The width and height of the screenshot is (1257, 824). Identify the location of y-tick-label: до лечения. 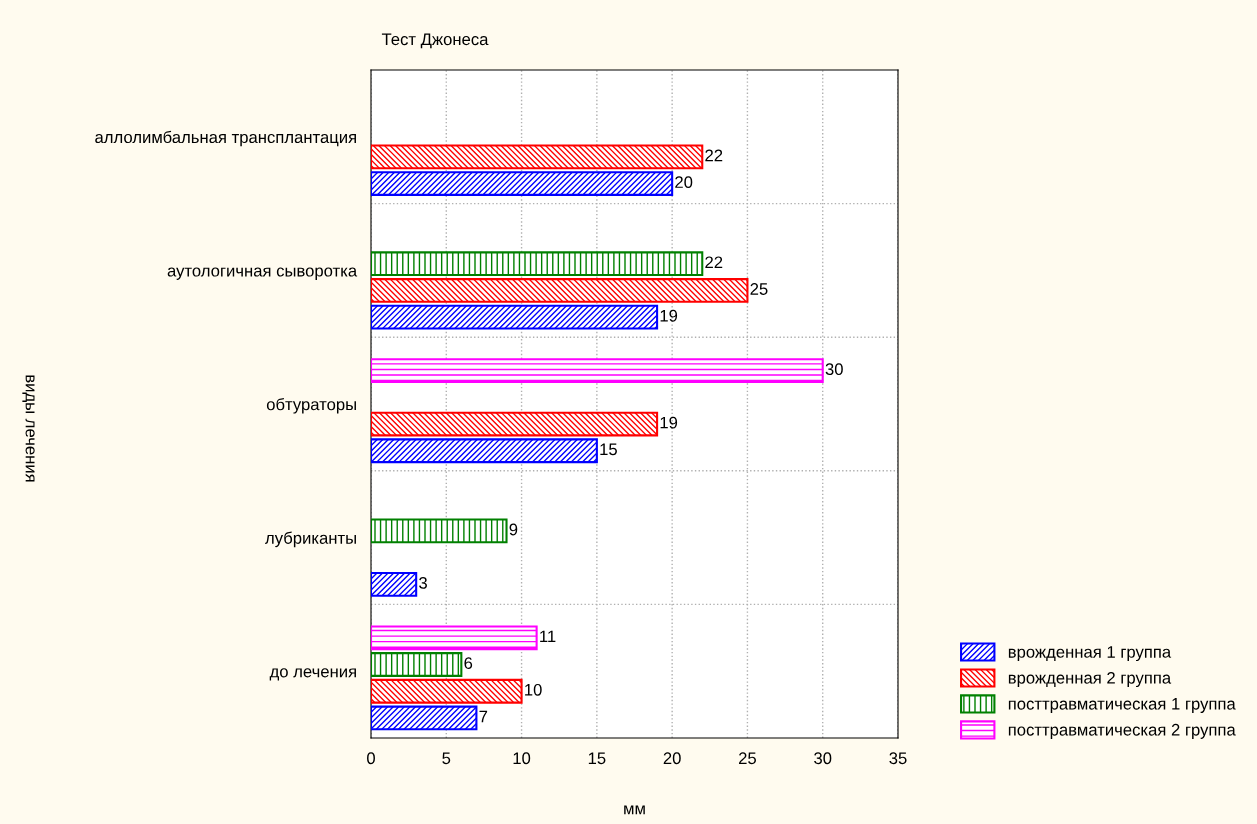
(312, 674).